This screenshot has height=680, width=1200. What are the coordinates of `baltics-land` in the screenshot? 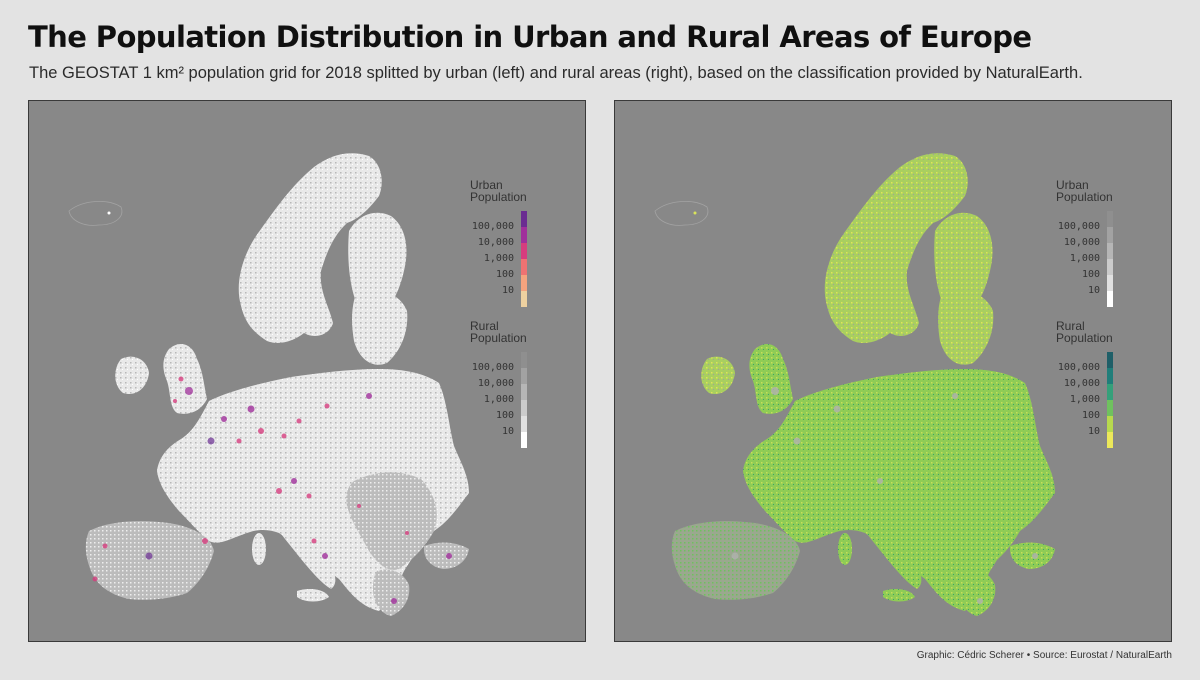 It's located at (380, 327).